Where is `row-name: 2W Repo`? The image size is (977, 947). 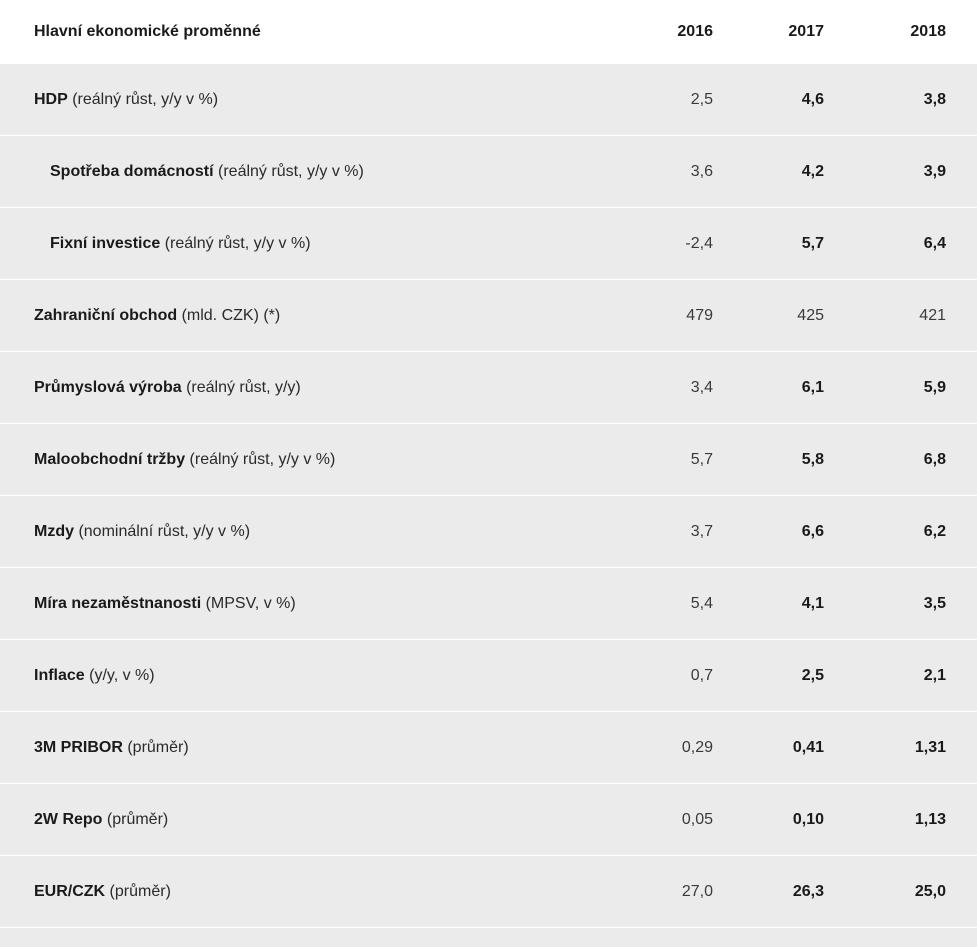 row-name: 2W Repo is located at coordinates (68, 819).